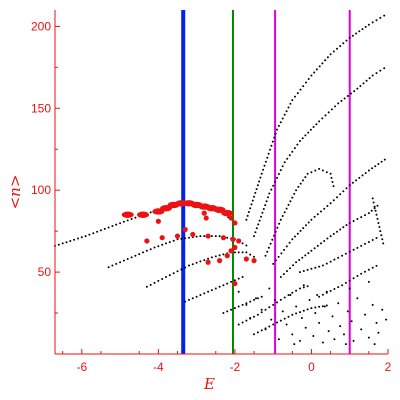 The image size is (400, 400). What do you see at coordinates (209, 384) in the screenshot?
I see `x-axis-label: E` at bounding box center [209, 384].